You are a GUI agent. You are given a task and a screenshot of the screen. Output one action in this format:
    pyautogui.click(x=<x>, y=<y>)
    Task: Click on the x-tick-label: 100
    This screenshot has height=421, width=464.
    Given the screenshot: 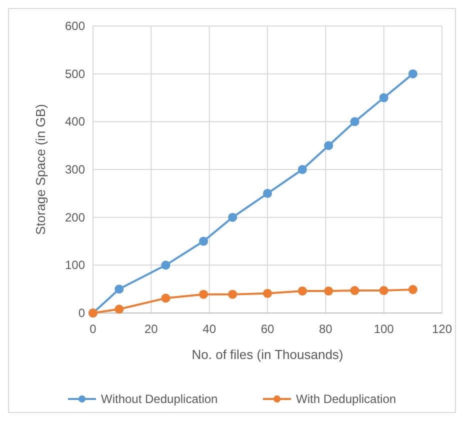 What is the action you would take?
    pyautogui.click(x=384, y=329)
    